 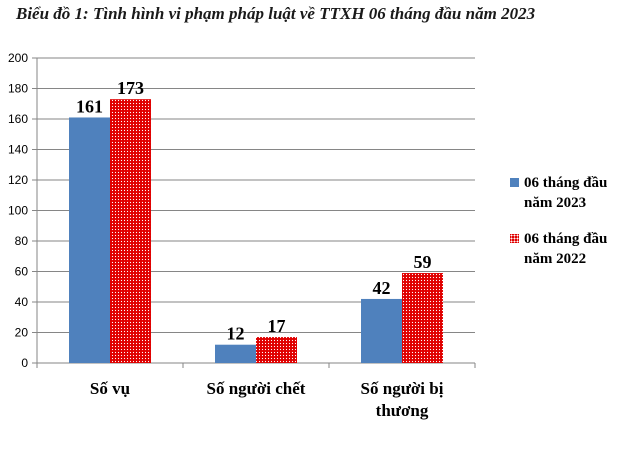 I want to click on y-tick-label: 160, so click(x=18, y=119).